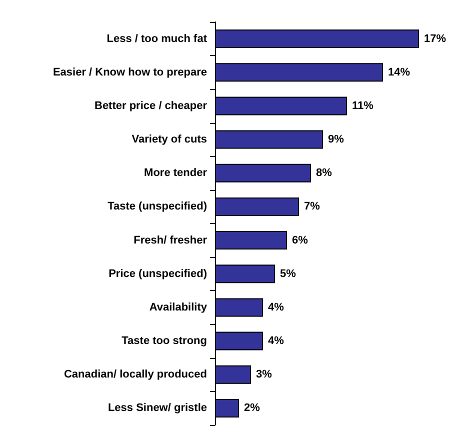 This screenshot has height=441, width=459. Describe the element at coordinates (399, 72) in the screenshot. I see `data-label: 14%` at that location.